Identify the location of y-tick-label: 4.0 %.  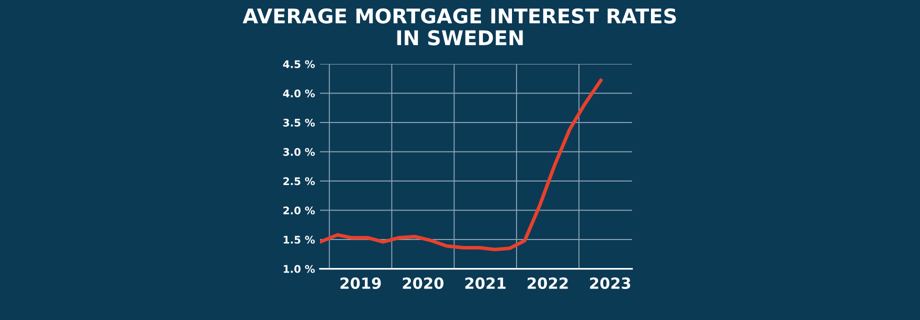
(299, 93).